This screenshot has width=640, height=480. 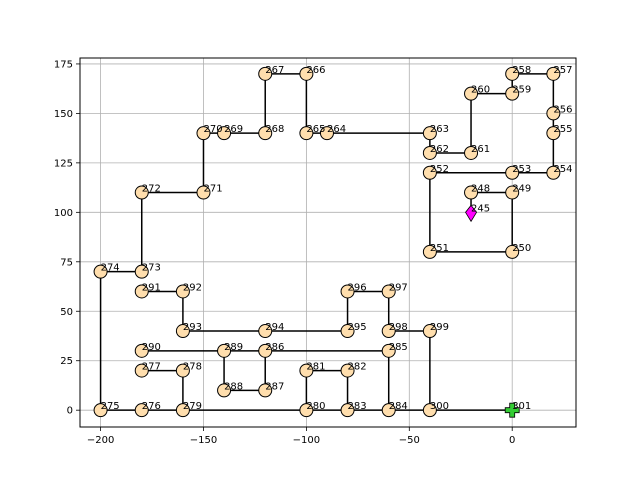 I want to click on node-label: 291, so click(x=151, y=287).